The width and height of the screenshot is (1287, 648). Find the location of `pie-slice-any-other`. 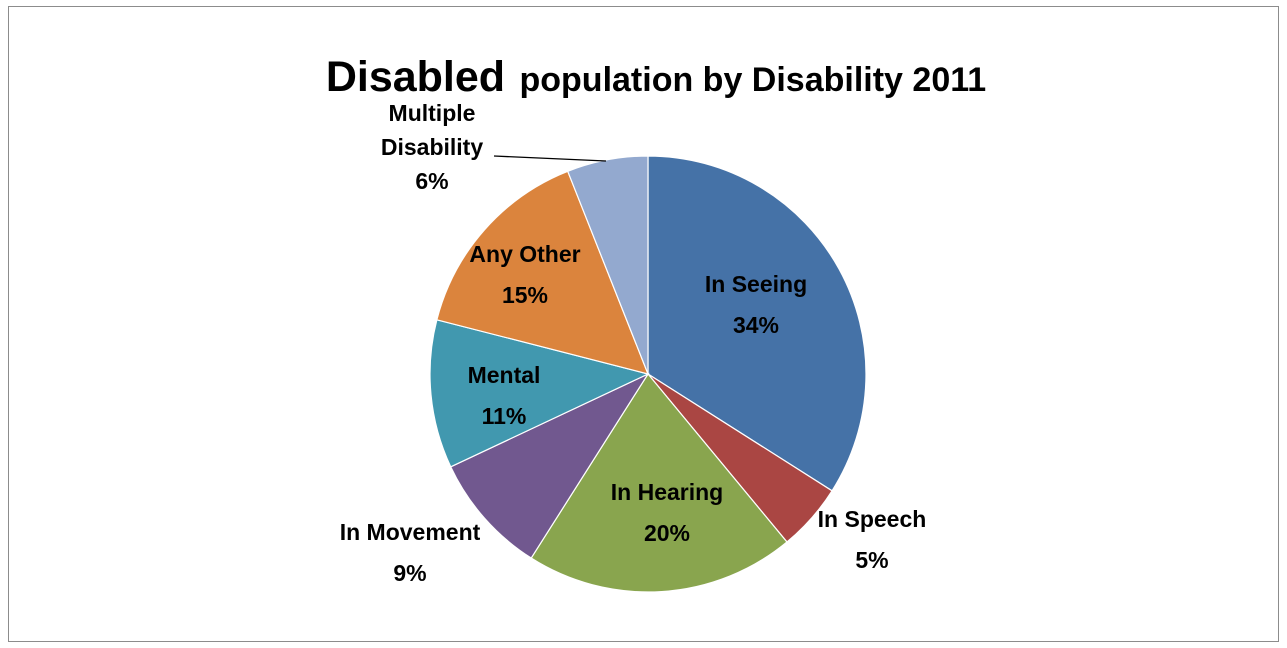

pie-slice-any-other is located at coordinates (542, 272).